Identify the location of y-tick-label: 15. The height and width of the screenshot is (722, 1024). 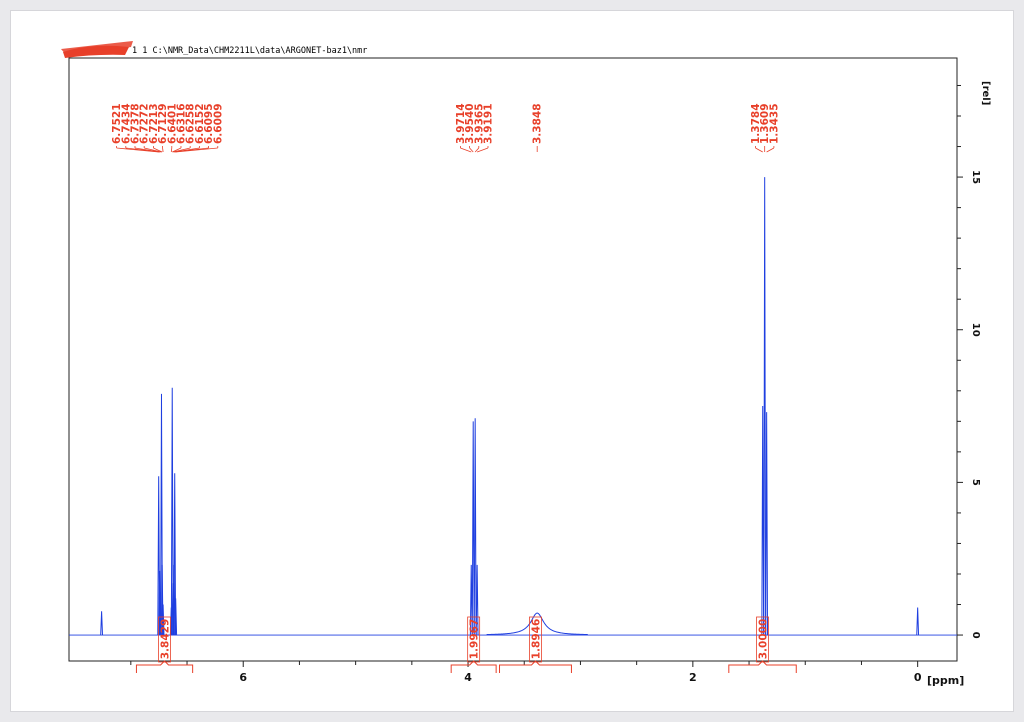
(975, 177).